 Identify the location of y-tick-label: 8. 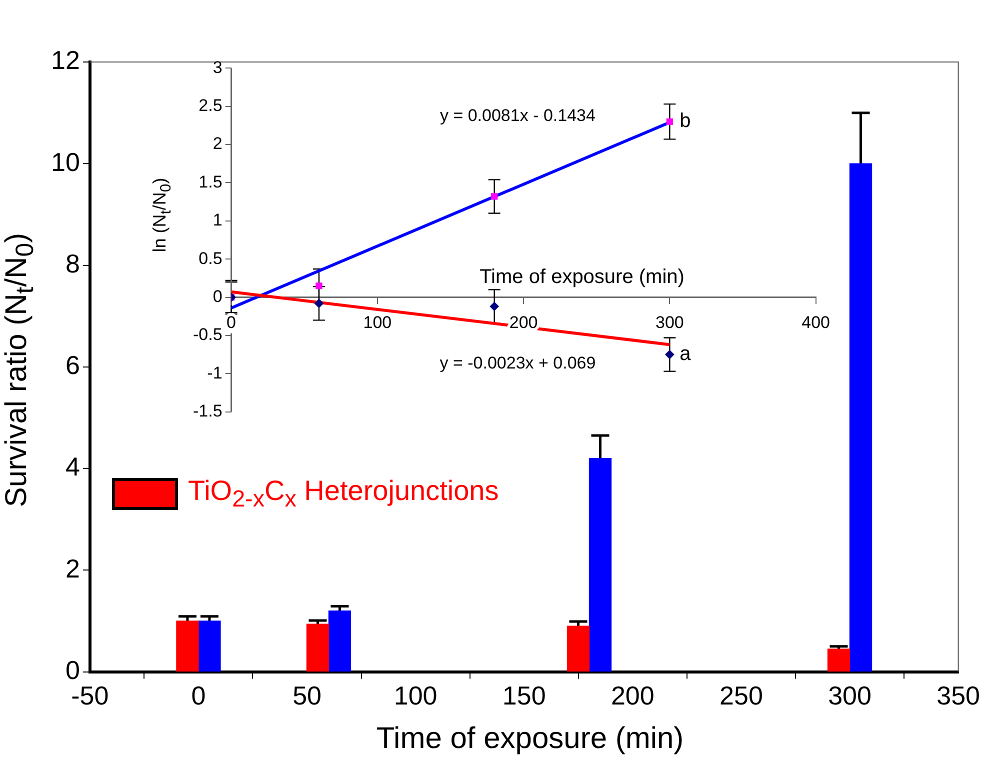
(72, 263).